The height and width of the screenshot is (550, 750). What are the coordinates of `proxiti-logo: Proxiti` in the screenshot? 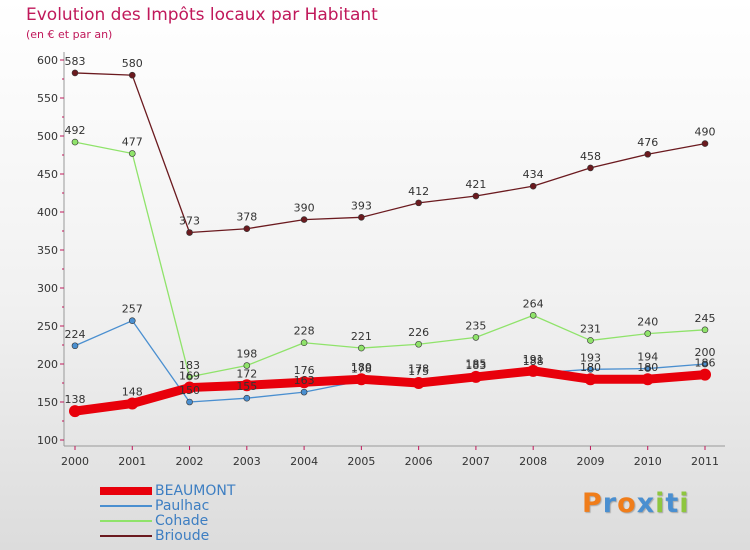 It's located at (636, 503).